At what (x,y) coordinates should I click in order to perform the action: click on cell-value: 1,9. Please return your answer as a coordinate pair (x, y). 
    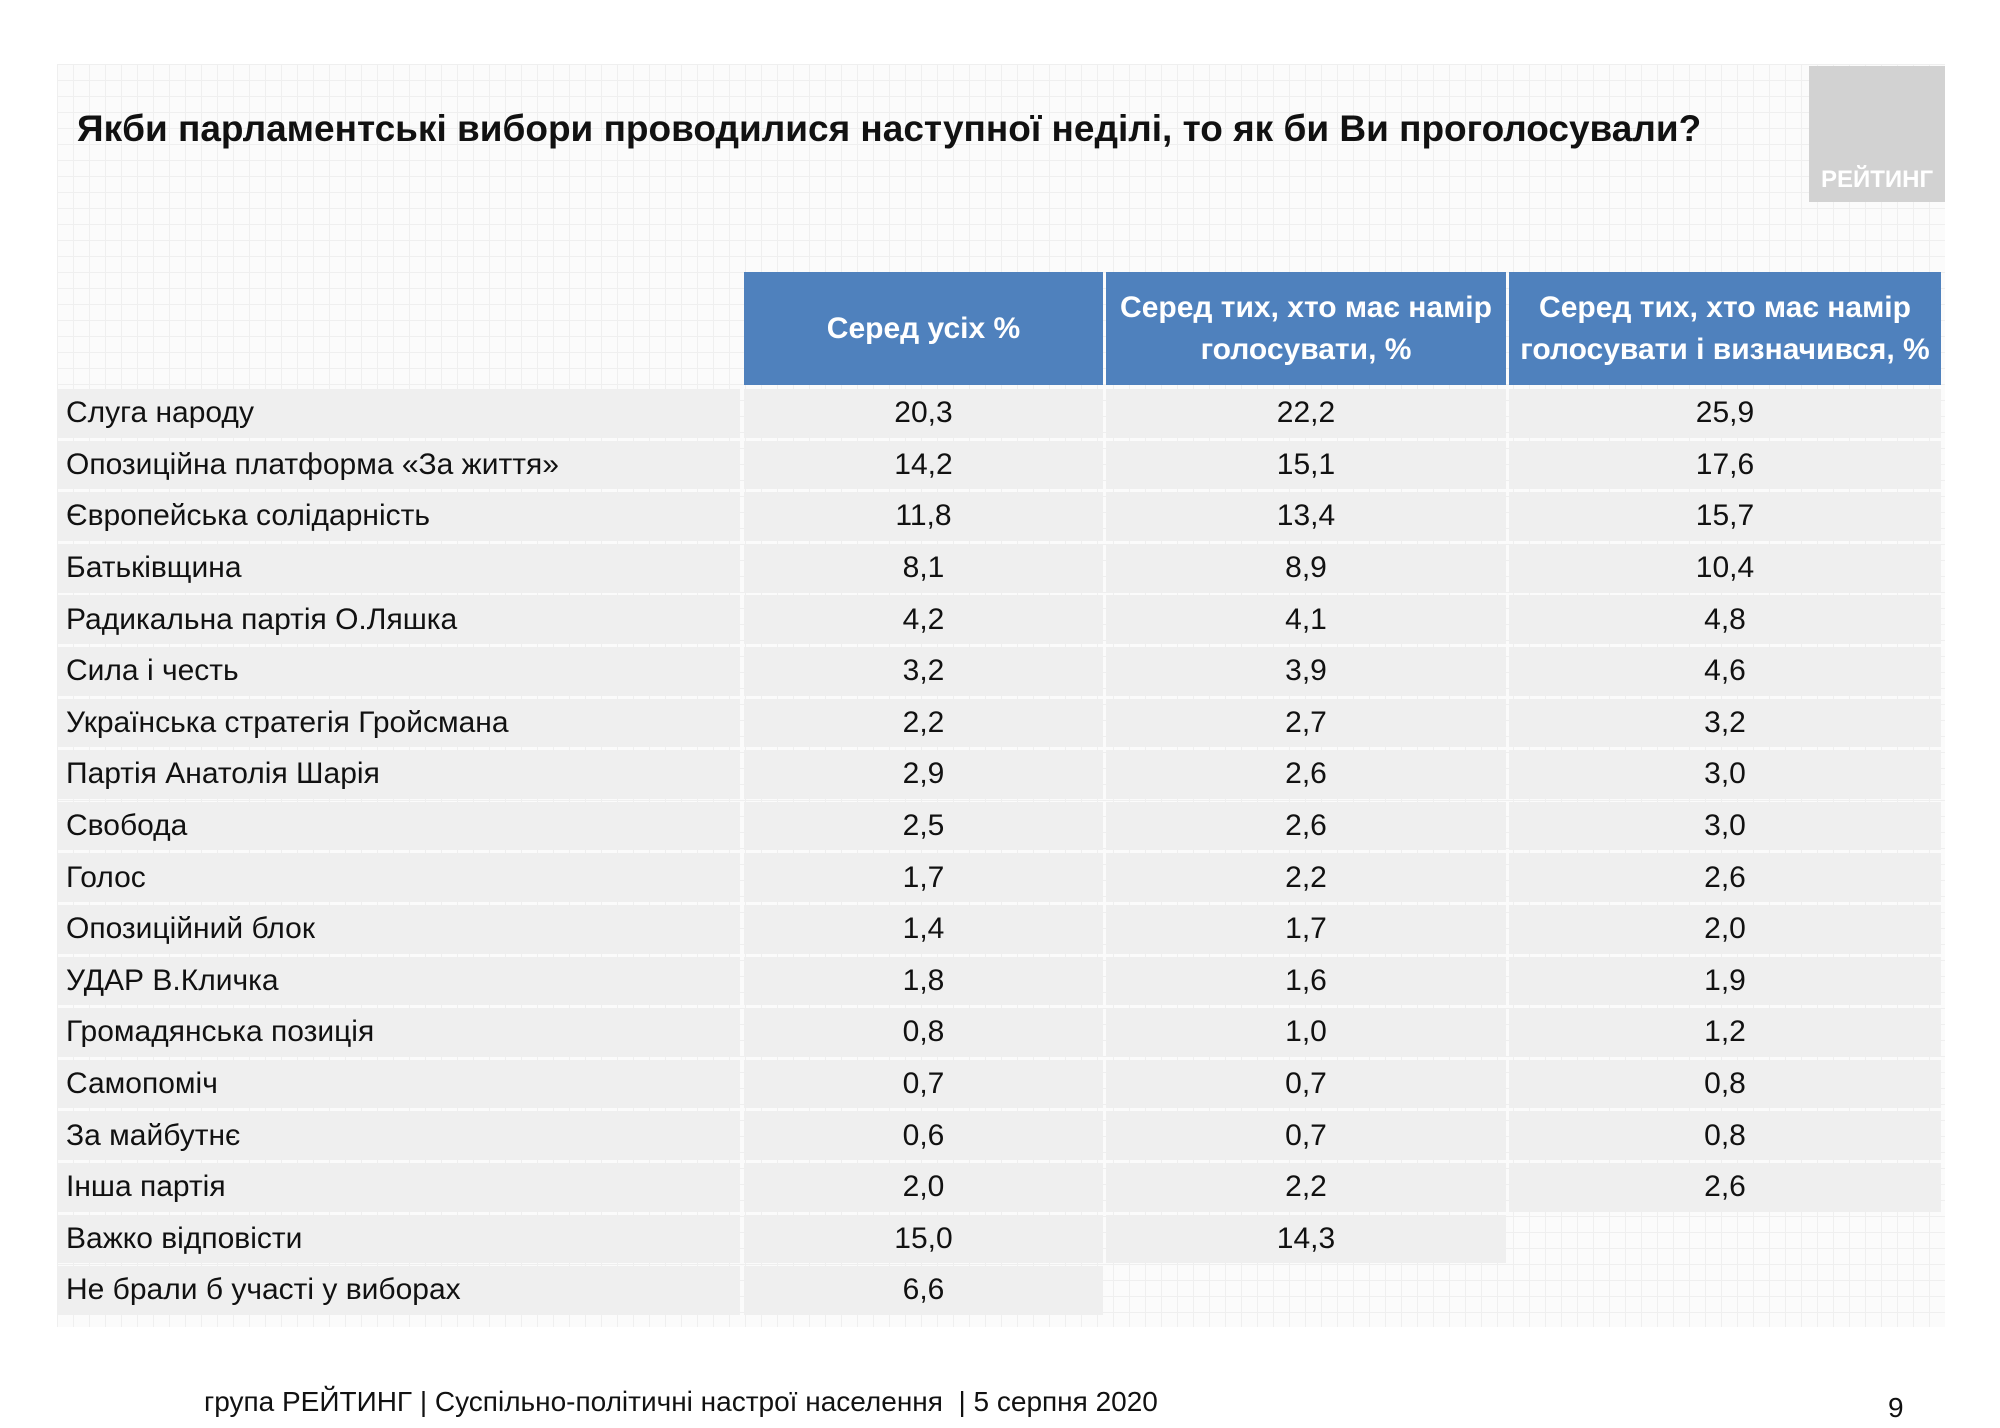
    Looking at the image, I should click on (1725, 981).